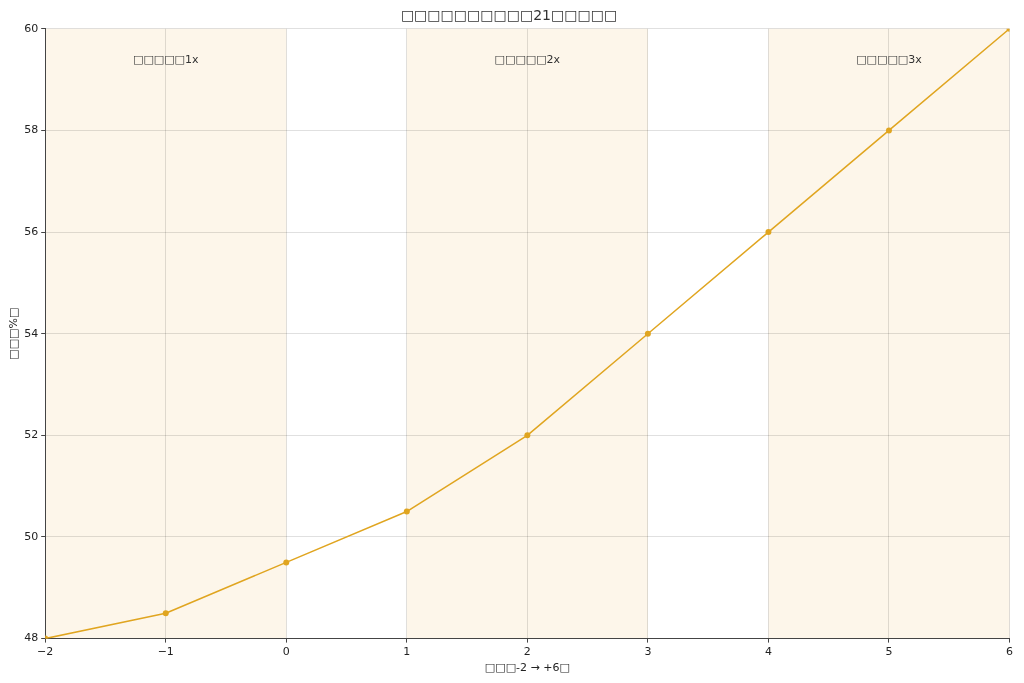 The image size is (1024, 683). Describe the element at coordinates (648, 652) in the screenshot. I see `x-tick-label: 3` at that location.